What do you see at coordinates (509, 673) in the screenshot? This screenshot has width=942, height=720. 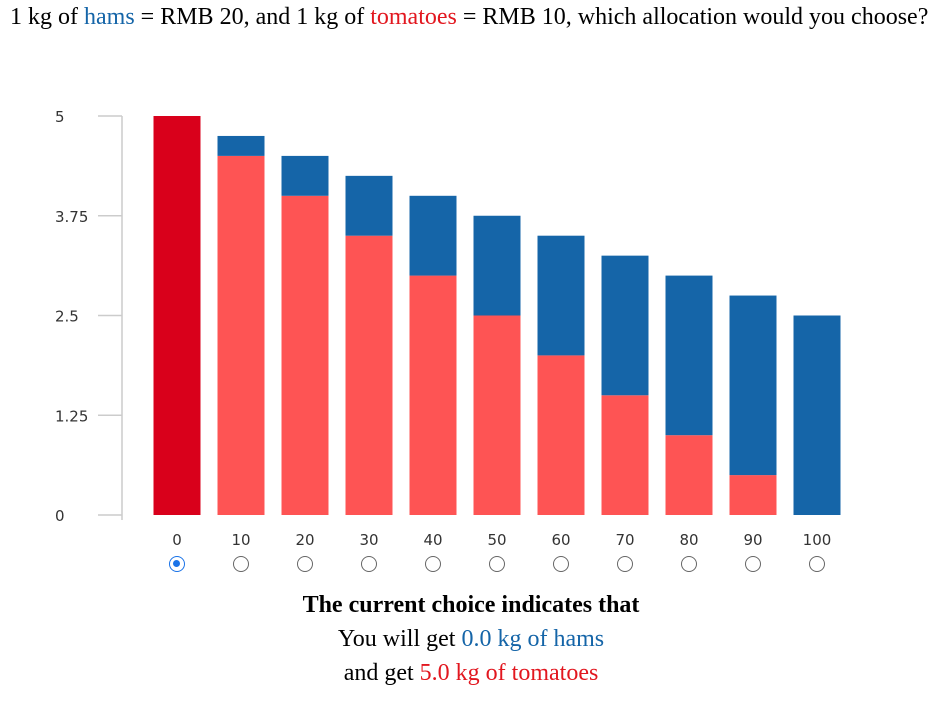 I see `result-tomato-value: 5.0 kg of tomatoes` at bounding box center [509, 673].